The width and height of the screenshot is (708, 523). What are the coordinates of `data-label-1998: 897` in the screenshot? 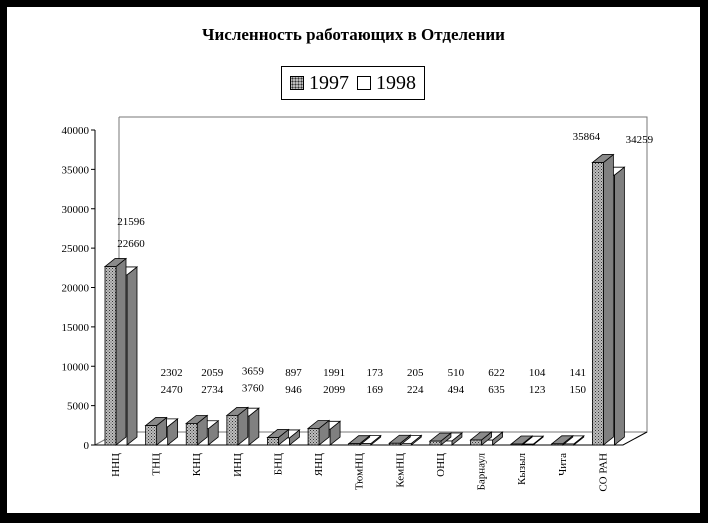 It's located at (293, 373).